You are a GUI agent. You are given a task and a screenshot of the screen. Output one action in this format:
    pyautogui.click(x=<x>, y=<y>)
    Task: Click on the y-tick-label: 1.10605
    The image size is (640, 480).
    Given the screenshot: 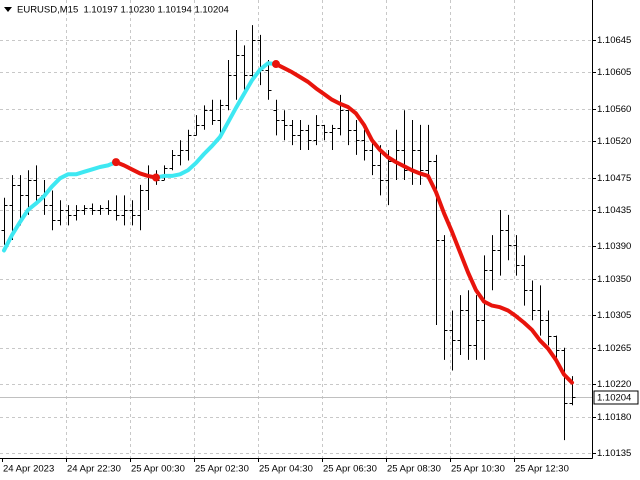 What is the action you would take?
    pyautogui.click(x=614, y=72)
    